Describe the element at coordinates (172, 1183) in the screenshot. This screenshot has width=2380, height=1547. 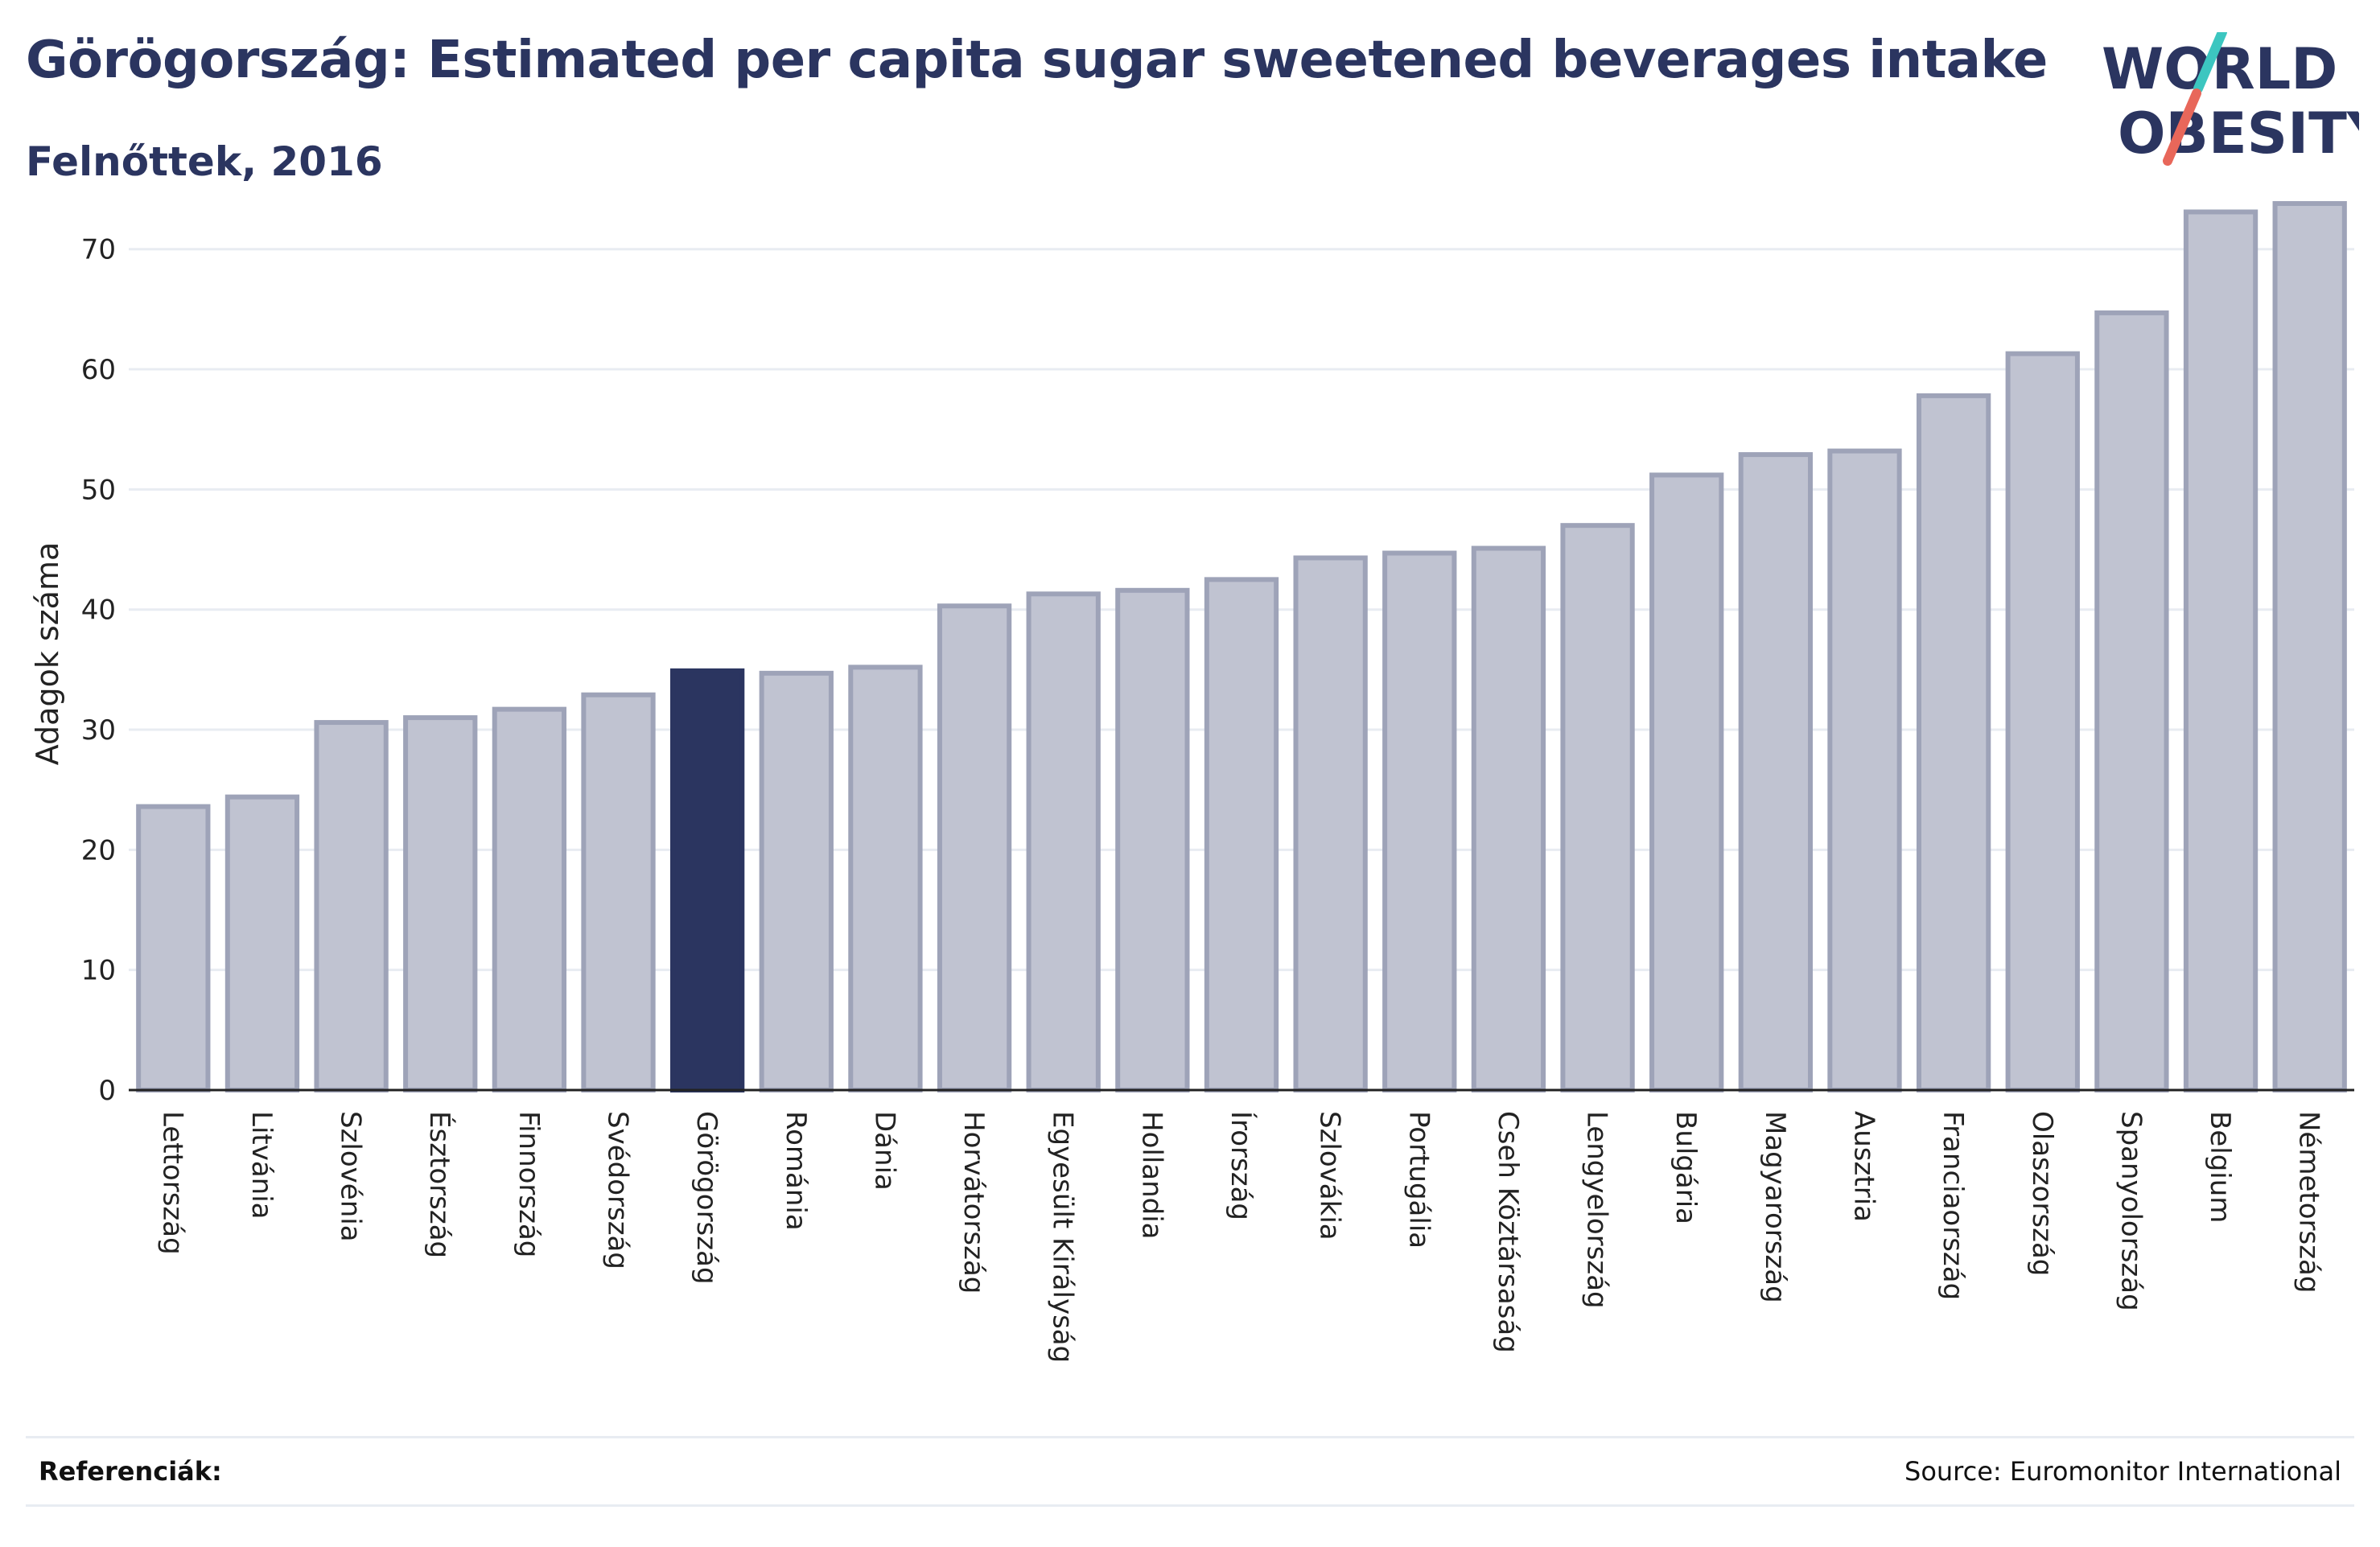
I see `x-tick-label: Lettország` at that location.